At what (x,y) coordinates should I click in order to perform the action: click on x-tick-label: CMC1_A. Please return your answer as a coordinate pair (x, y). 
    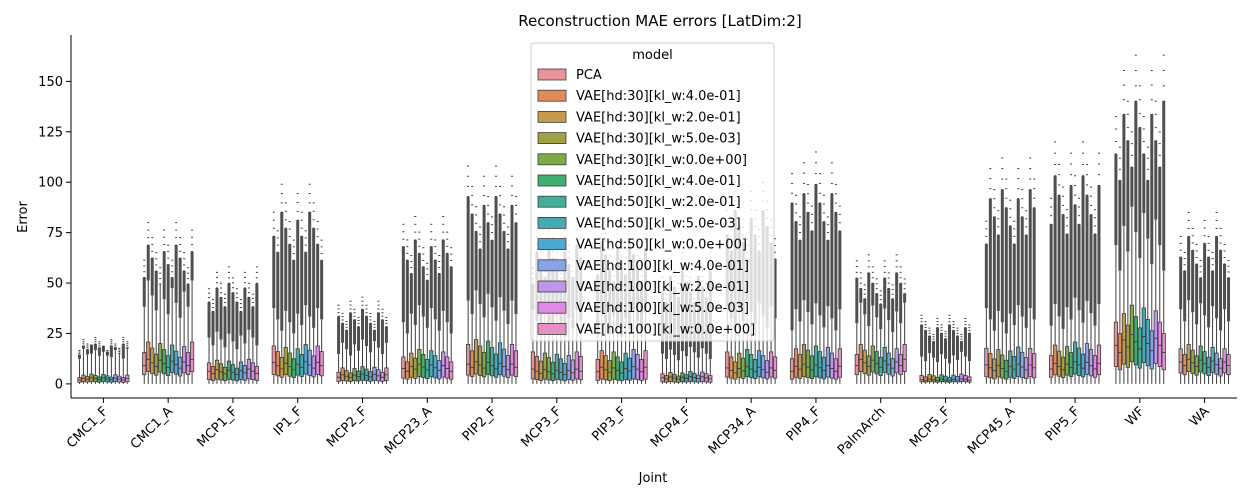
    Looking at the image, I should click on (152, 428).